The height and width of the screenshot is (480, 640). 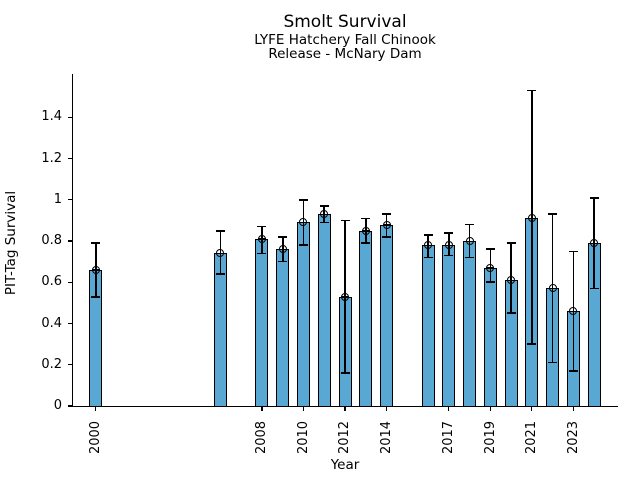 I want to click on y-tick-label: 0.8, so click(x=51, y=241).